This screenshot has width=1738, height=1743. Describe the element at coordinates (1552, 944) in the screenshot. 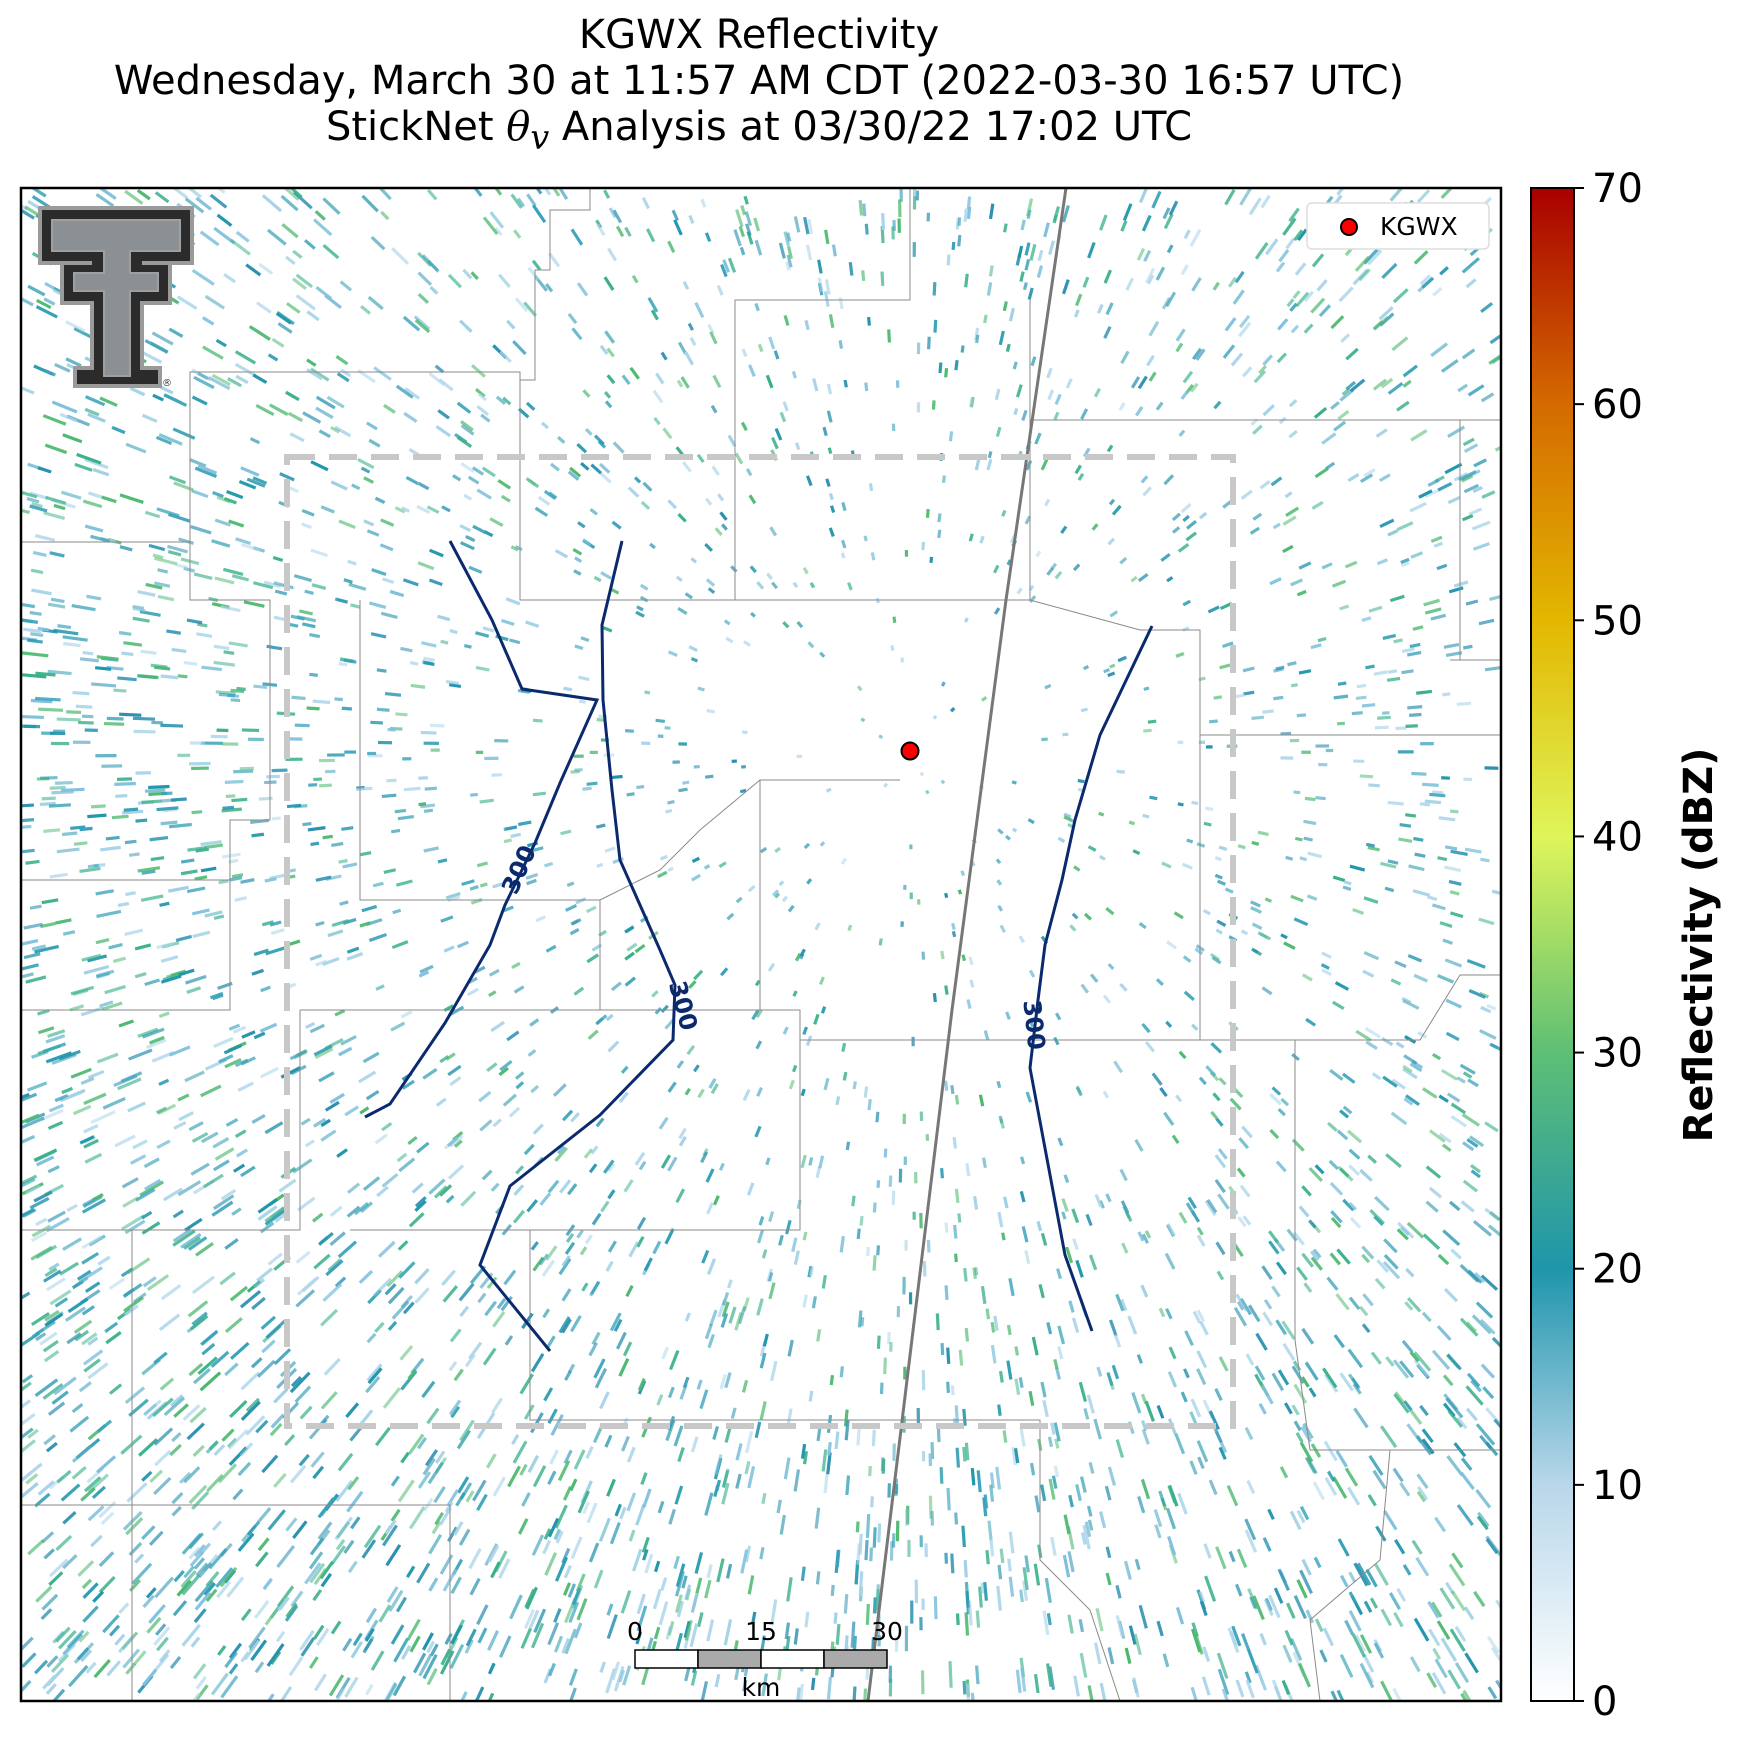

I see `colorbar-gradient` at that location.